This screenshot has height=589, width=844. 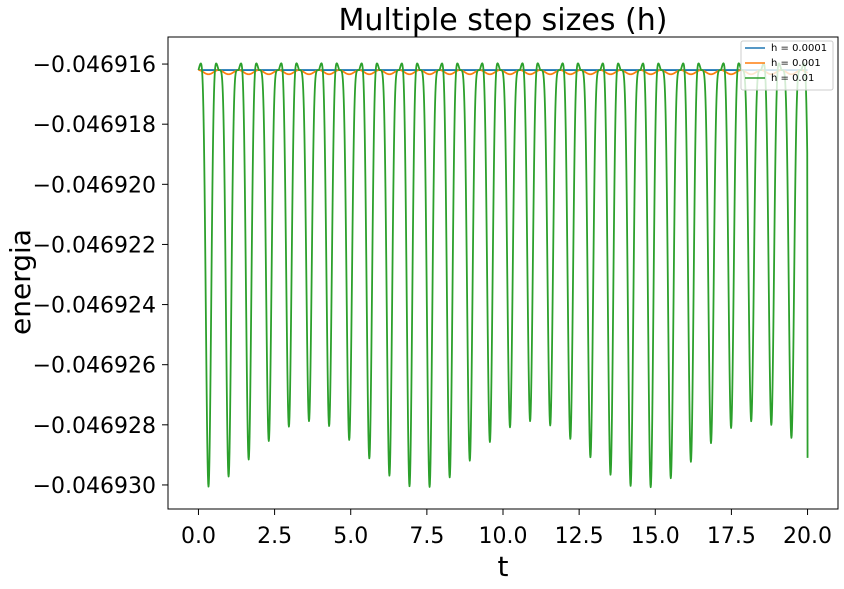 What do you see at coordinates (94, 185) in the screenshot?
I see `y-tick-label: −0.046920` at bounding box center [94, 185].